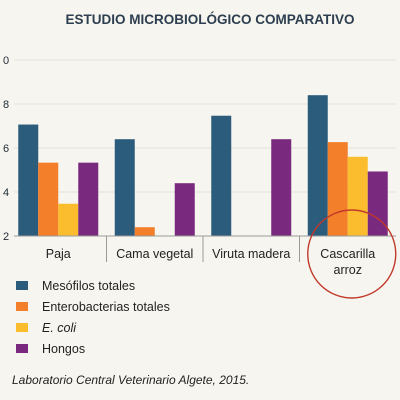 The image size is (400, 400). I want to click on x-tick-label: Viruta madera, so click(251, 254).